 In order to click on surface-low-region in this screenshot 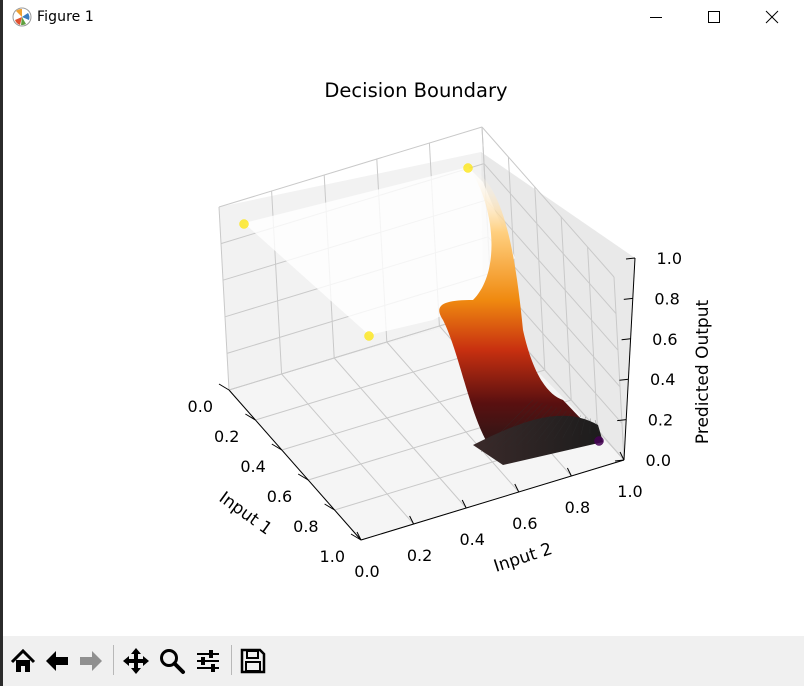, I will do `click(538, 440)`.